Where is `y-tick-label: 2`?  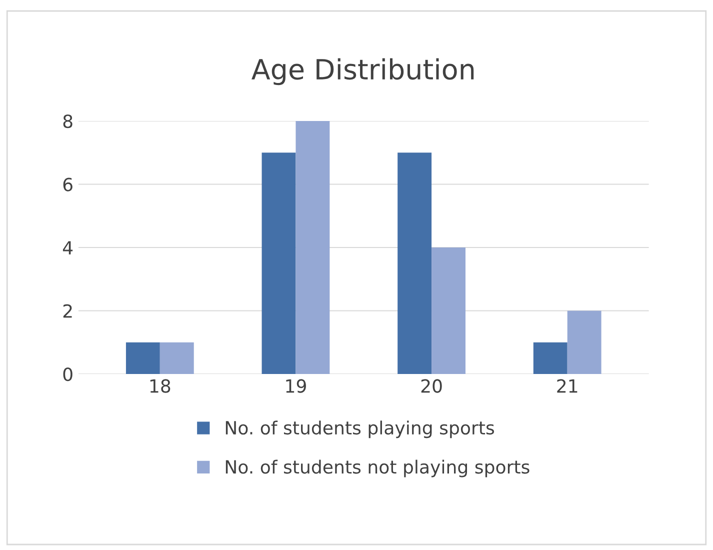
y-tick-label: 2 is located at coordinates (67, 311).